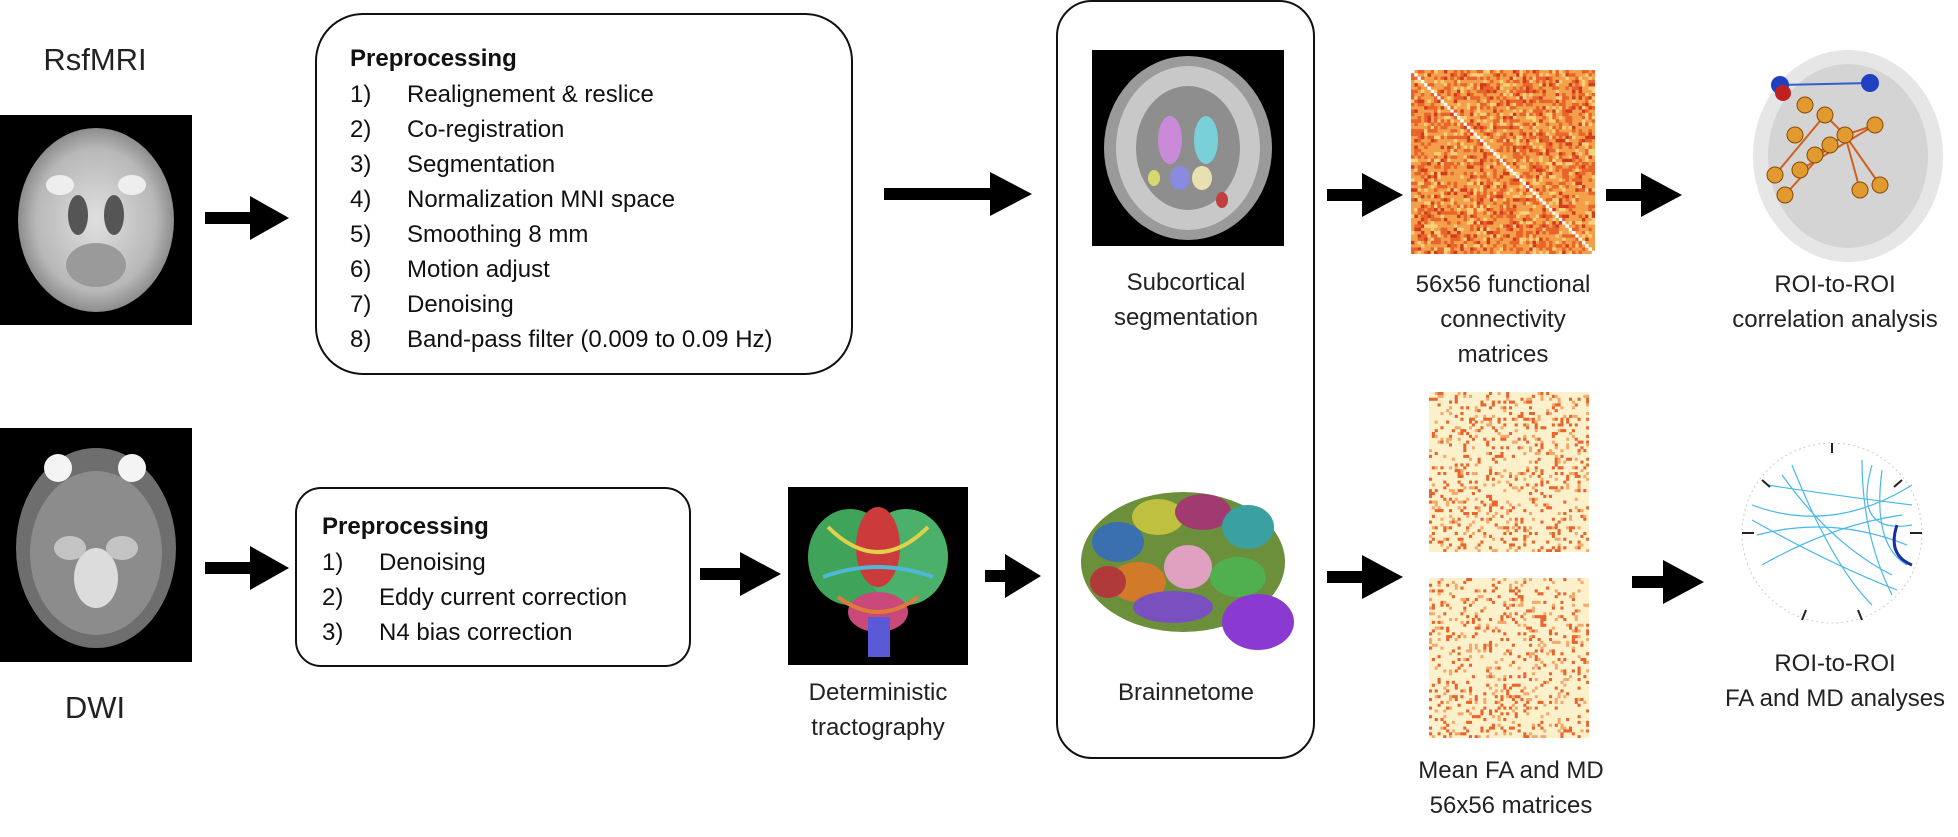  I want to click on arrow-functional-to-correlation, so click(1644, 195).